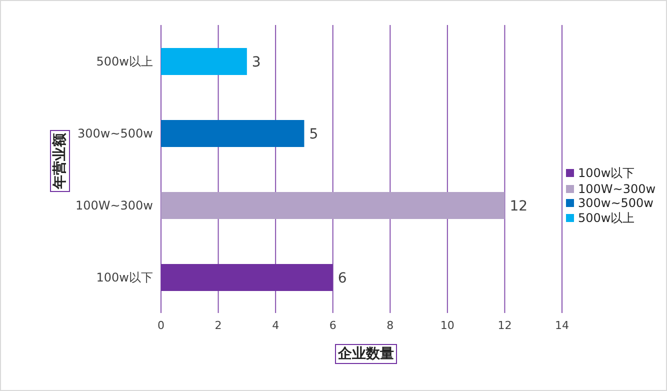 The image size is (667, 391). I want to click on data-label: 6, so click(342, 278).